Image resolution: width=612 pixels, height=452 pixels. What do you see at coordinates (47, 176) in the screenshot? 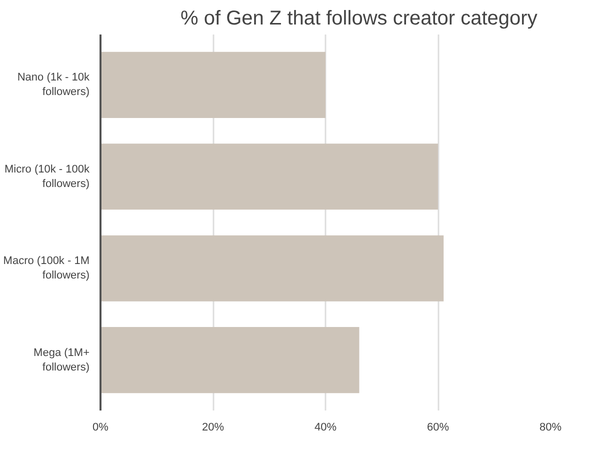
I see `y-tick-label: Micro (10k - 100k followers)` at bounding box center [47, 176].